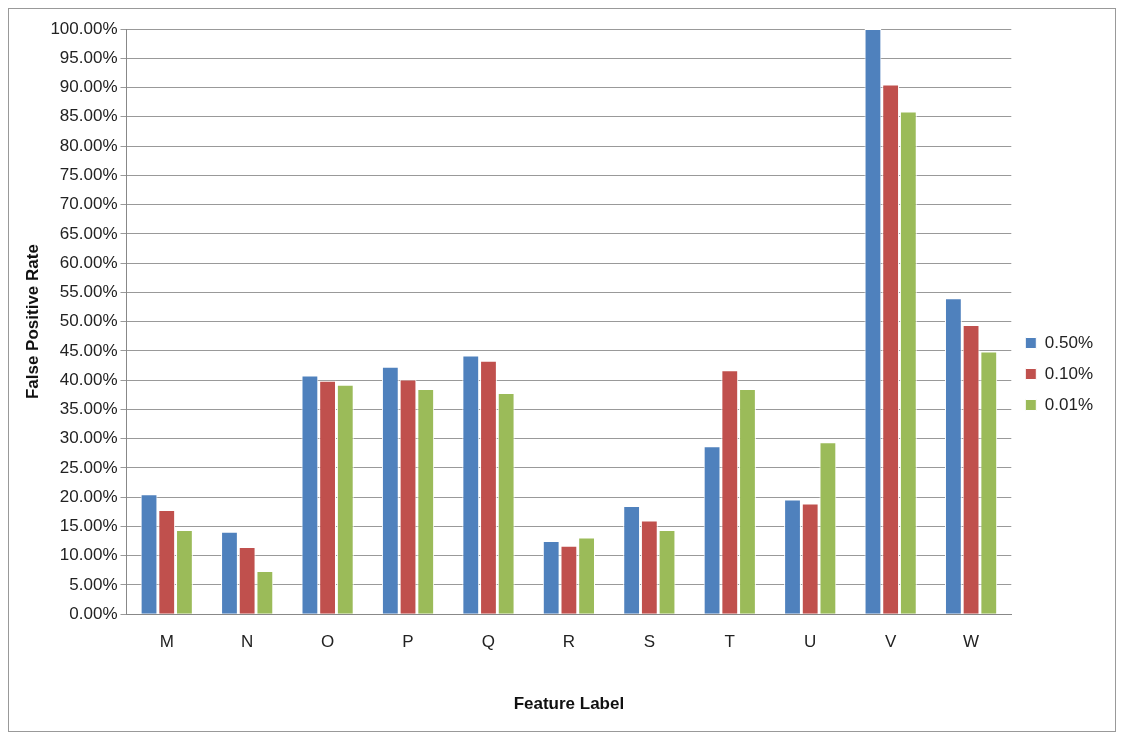  What do you see at coordinates (408, 642) in the screenshot?
I see `x-tick-label: P` at bounding box center [408, 642].